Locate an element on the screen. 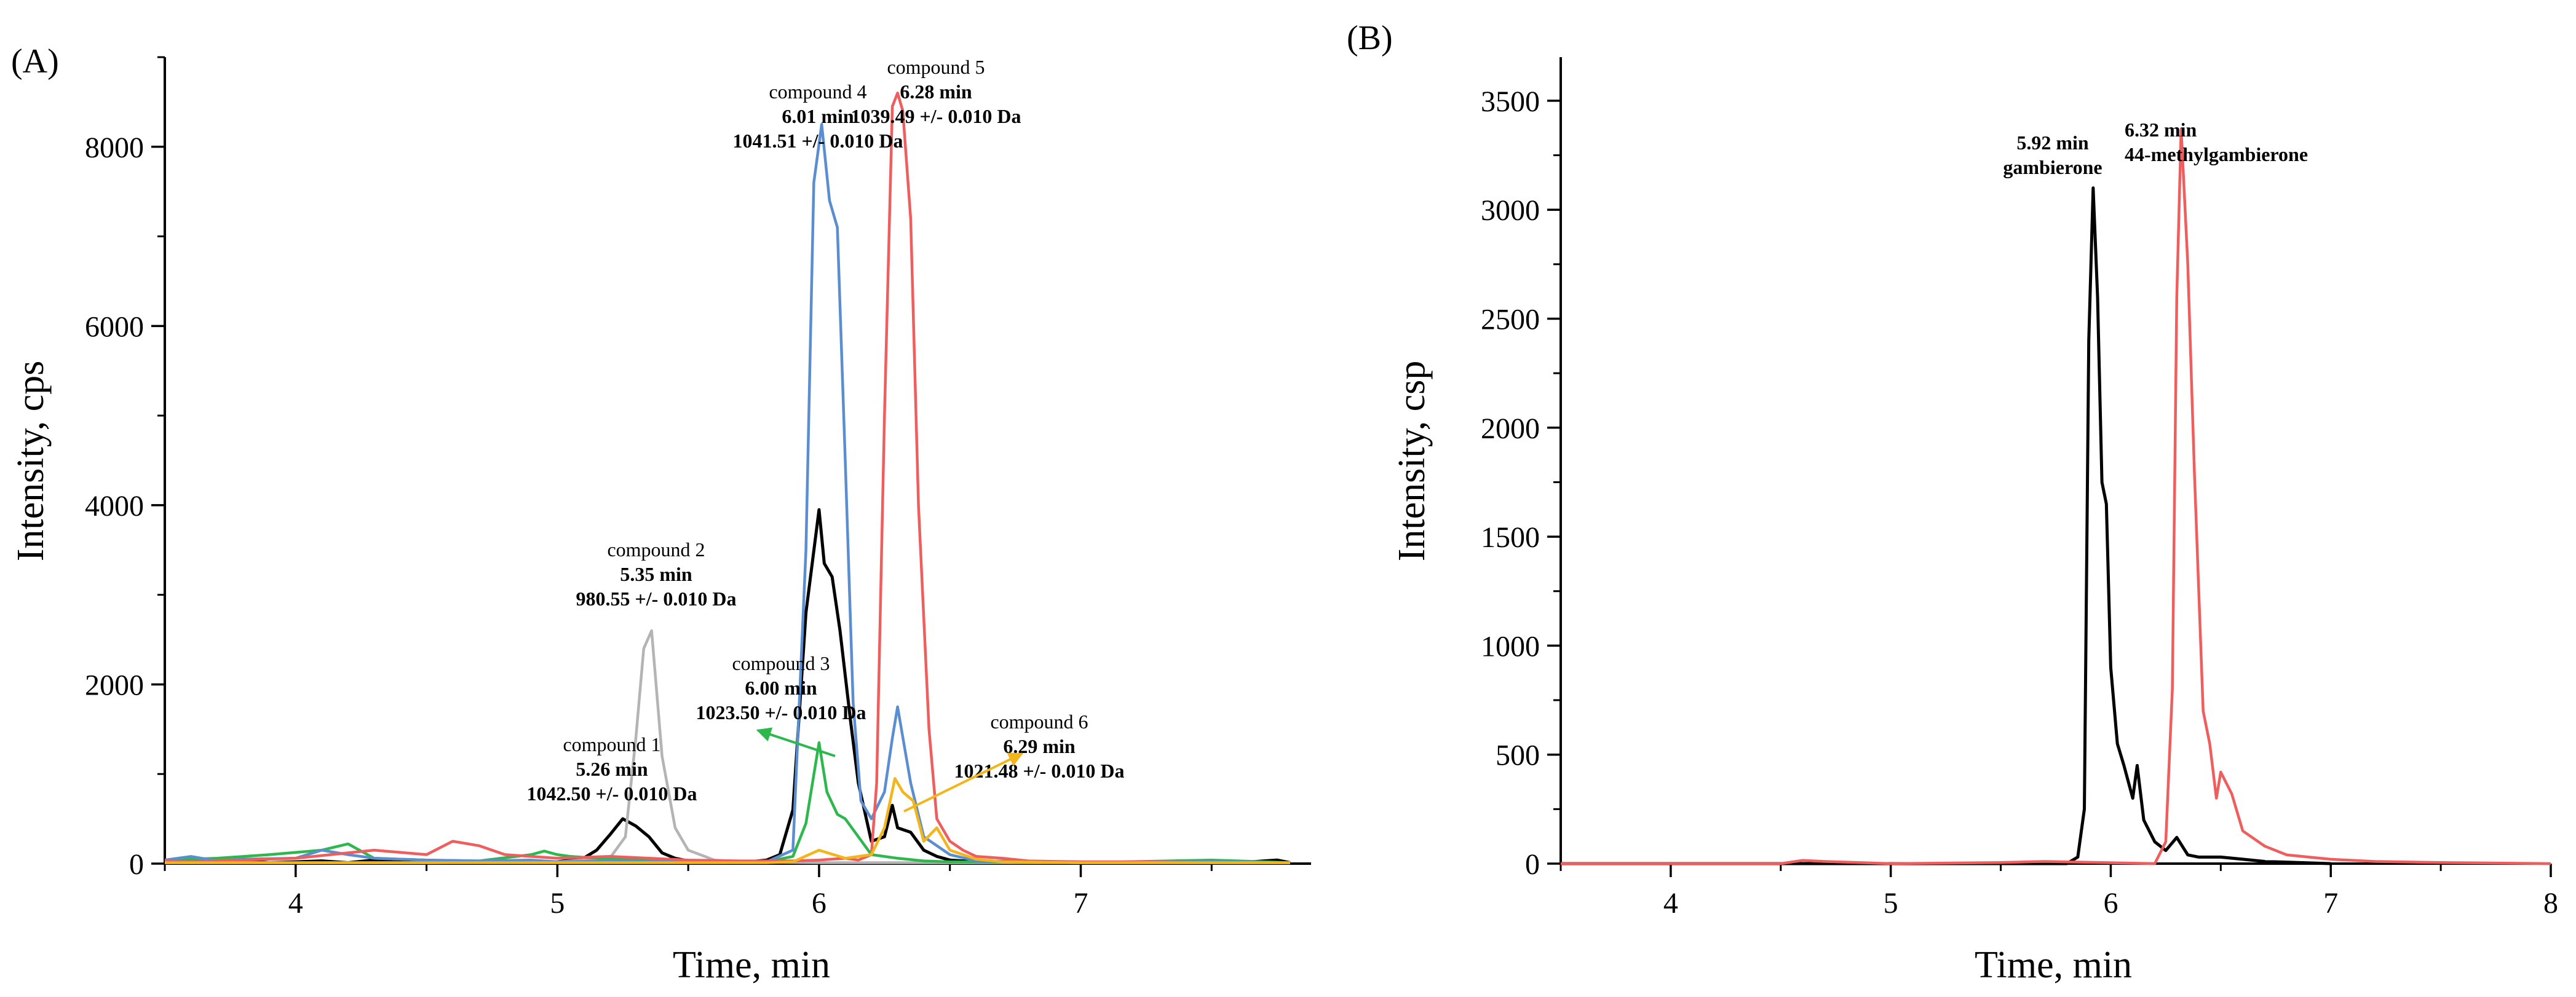  annotation-line: 6.01 min is located at coordinates (818, 116).